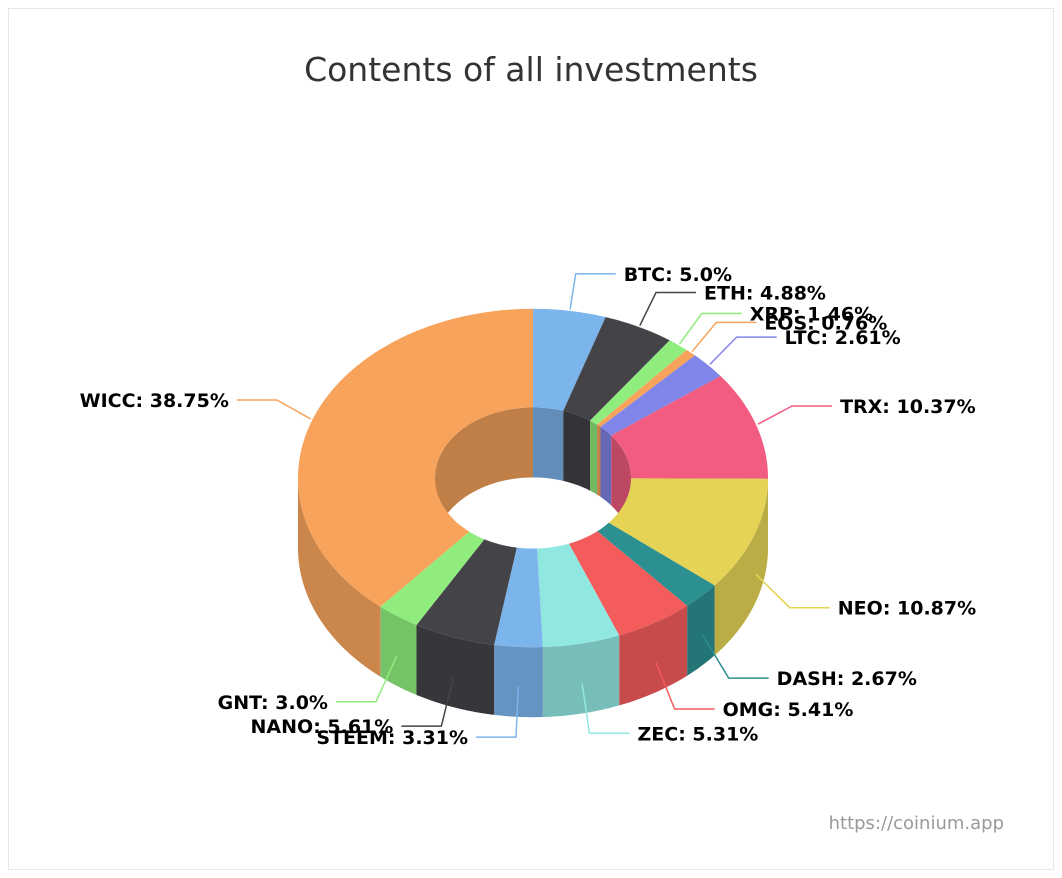 The width and height of the screenshot is (1062, 878). Describe the element at coordinates (154, 401) in the screenshot. I see `label-wicc: WICC: 38.75%` at that location.